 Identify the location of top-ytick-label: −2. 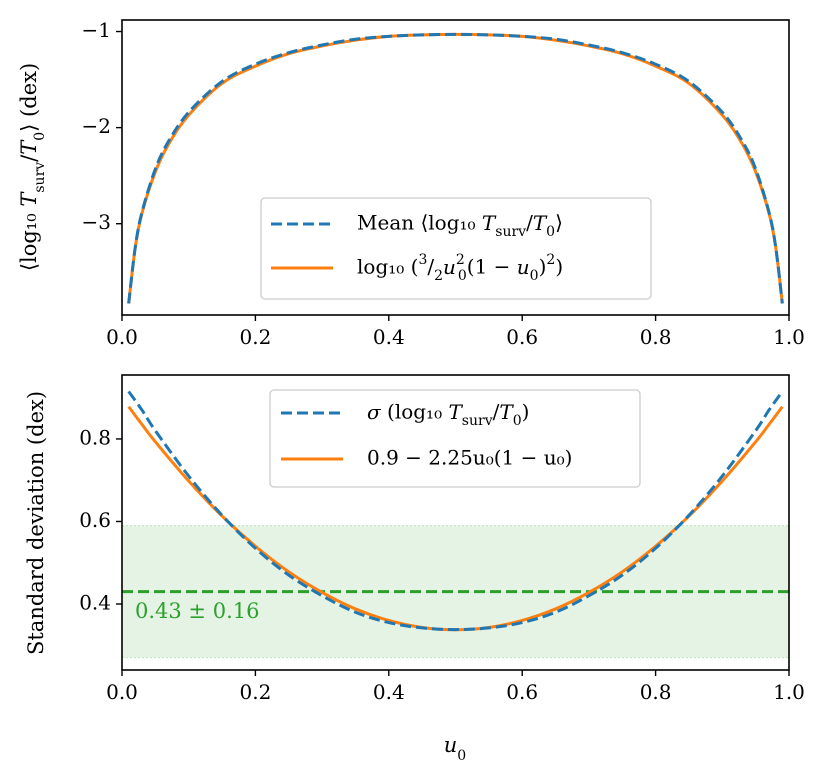
(96, 126).